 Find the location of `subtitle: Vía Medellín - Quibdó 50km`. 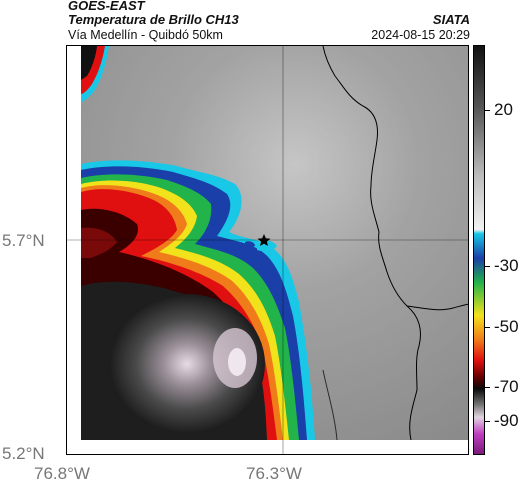

subtitle: Vía Medellín - Quibdó 50km is located at coordinates (145, 35).